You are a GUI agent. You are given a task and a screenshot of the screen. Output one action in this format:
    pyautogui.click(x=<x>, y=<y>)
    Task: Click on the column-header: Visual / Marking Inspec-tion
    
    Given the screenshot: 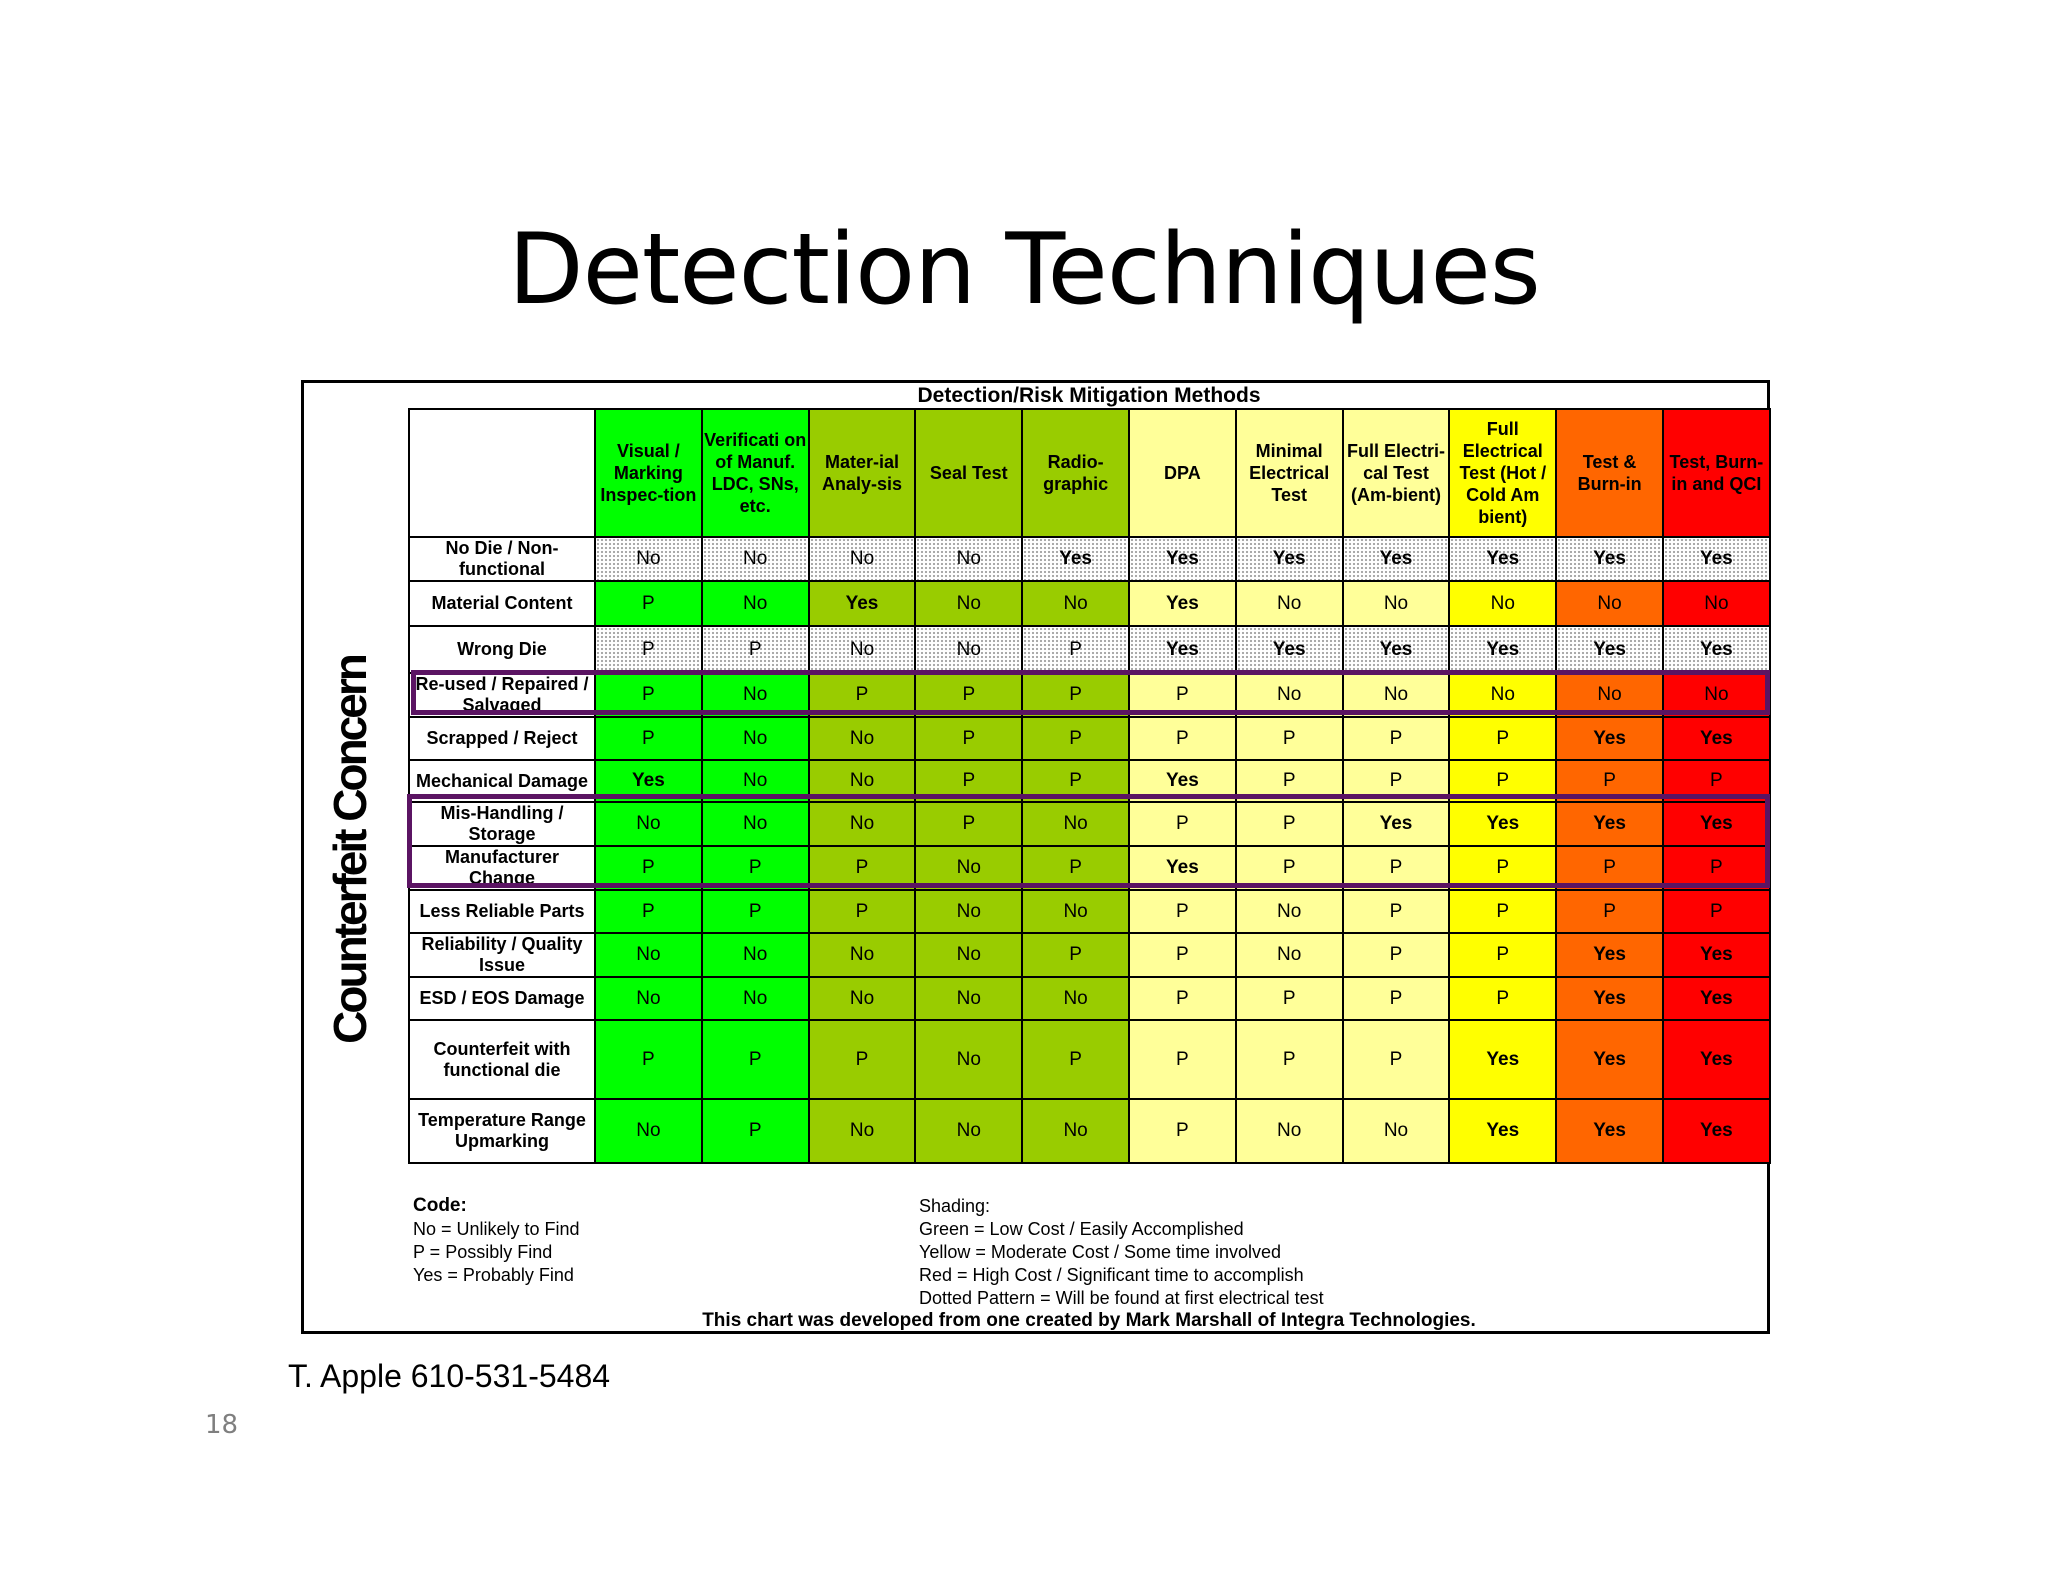 What is the action you would take?
    pyautogui.click(x=648, y=473)
    